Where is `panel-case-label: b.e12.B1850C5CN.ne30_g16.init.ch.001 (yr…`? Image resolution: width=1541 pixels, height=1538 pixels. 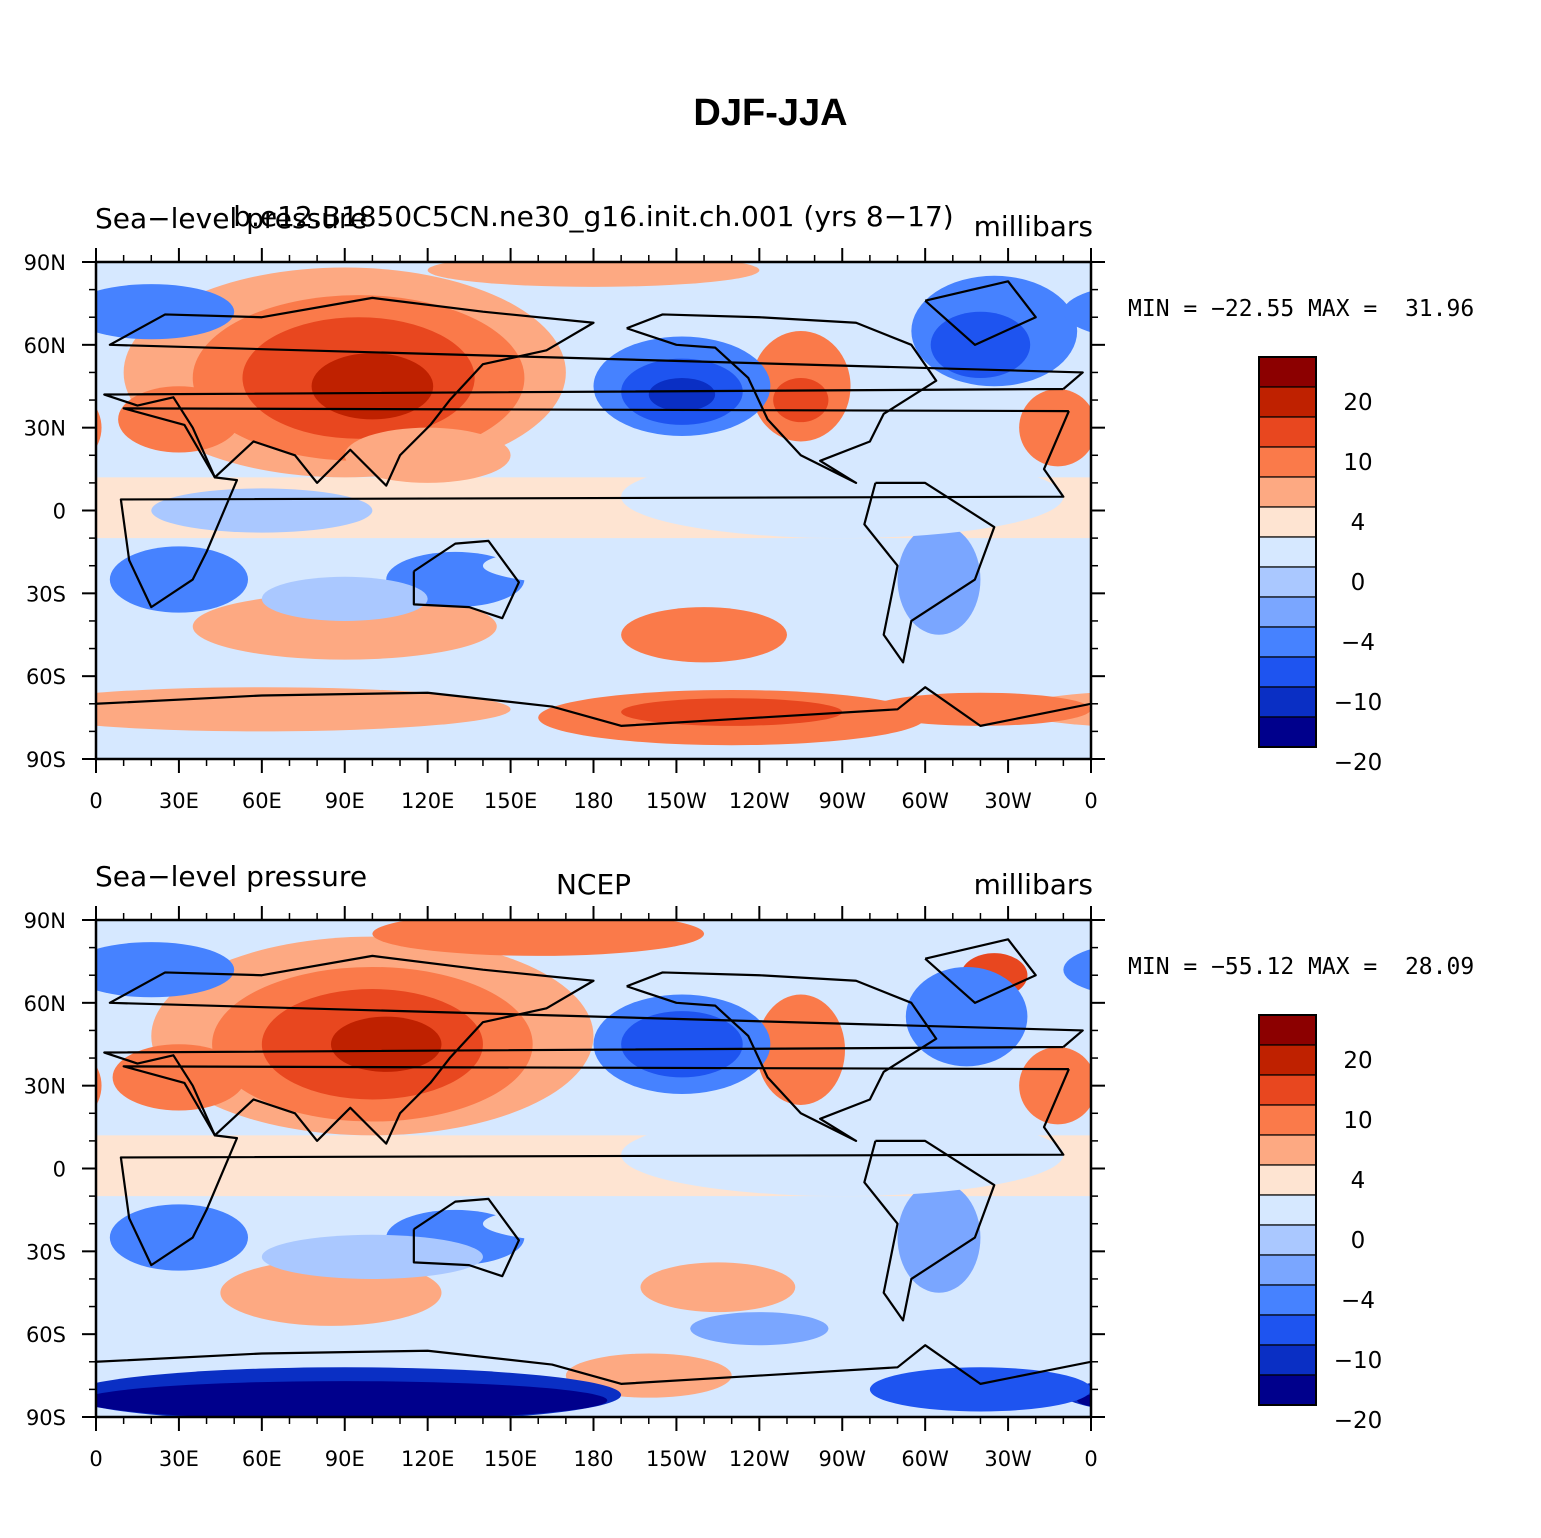
panel-case-label: b.e12.B1850C5CN.ne30_g16.init.ch.001 (yr… is located at coordinates (593, 216).